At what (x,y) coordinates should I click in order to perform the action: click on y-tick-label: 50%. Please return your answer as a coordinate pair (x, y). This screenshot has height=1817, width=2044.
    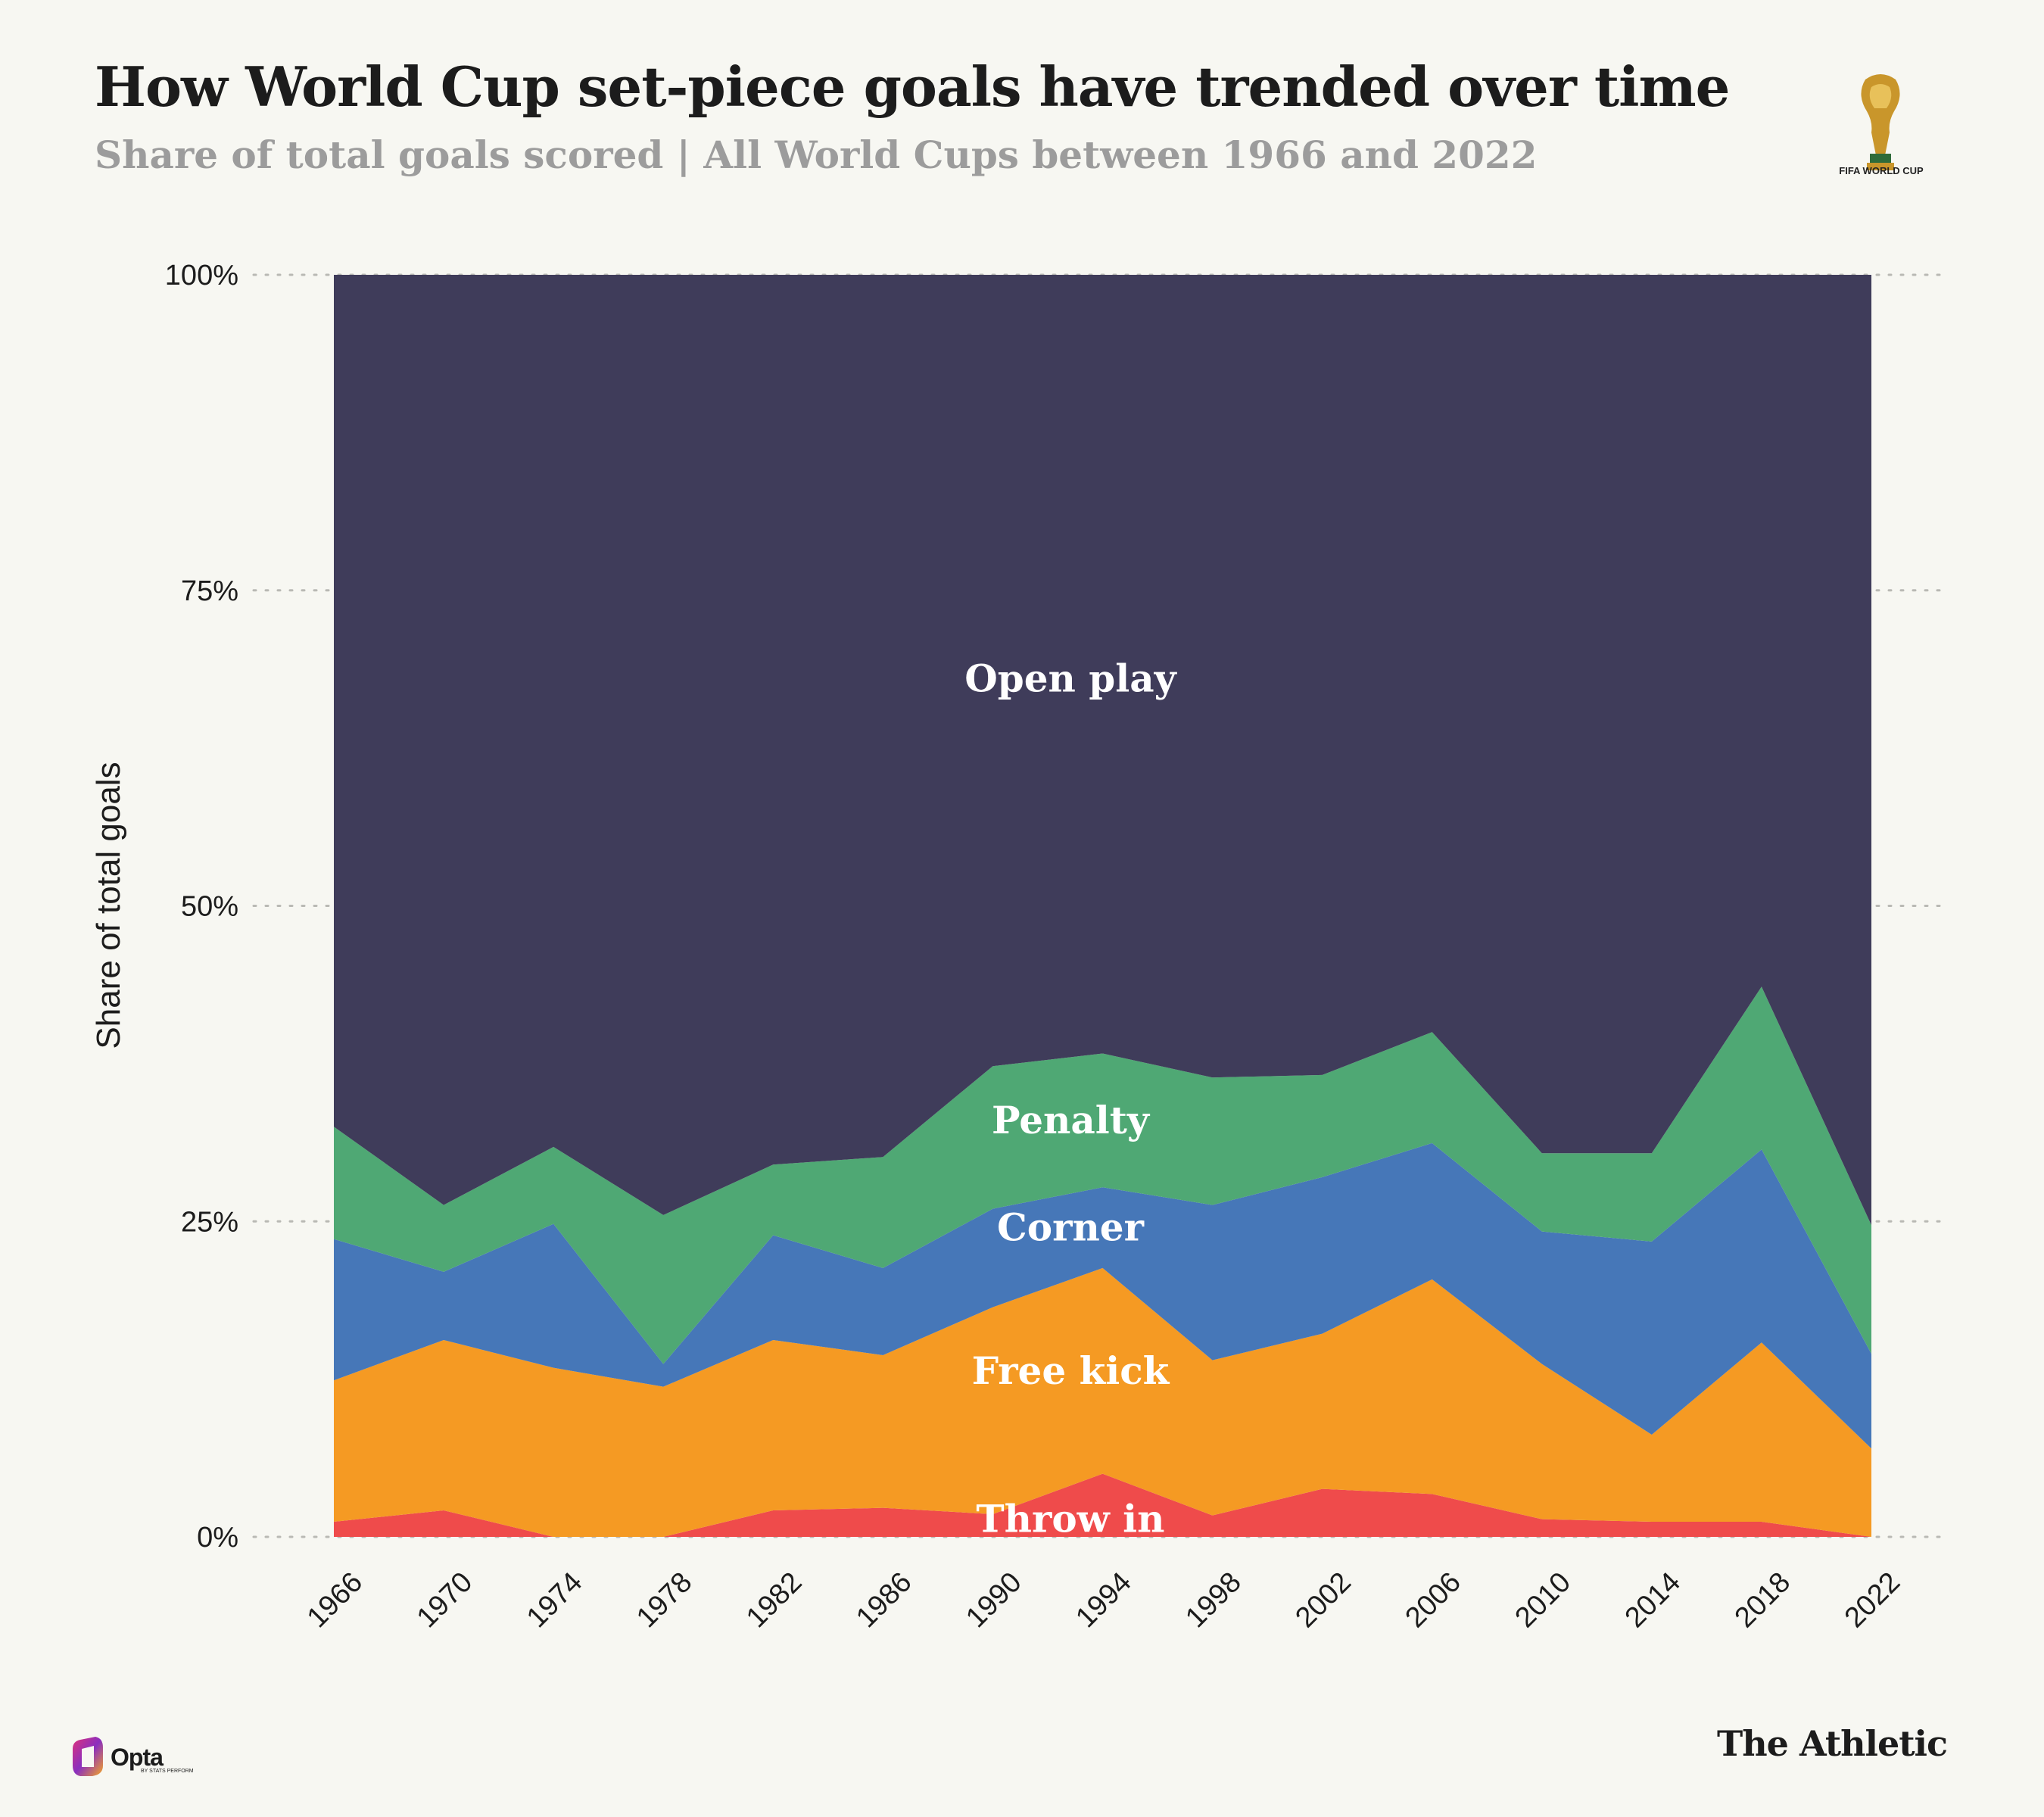
    Looking at the image, I should click on (210, 907).